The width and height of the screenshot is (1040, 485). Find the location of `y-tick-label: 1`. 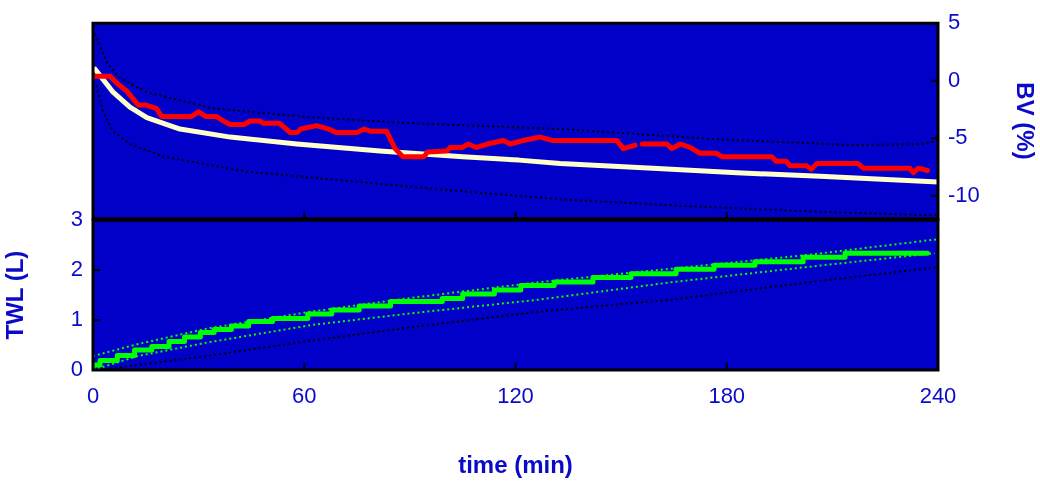

y-tick-label: 1 is located at coordinates (76, 319).